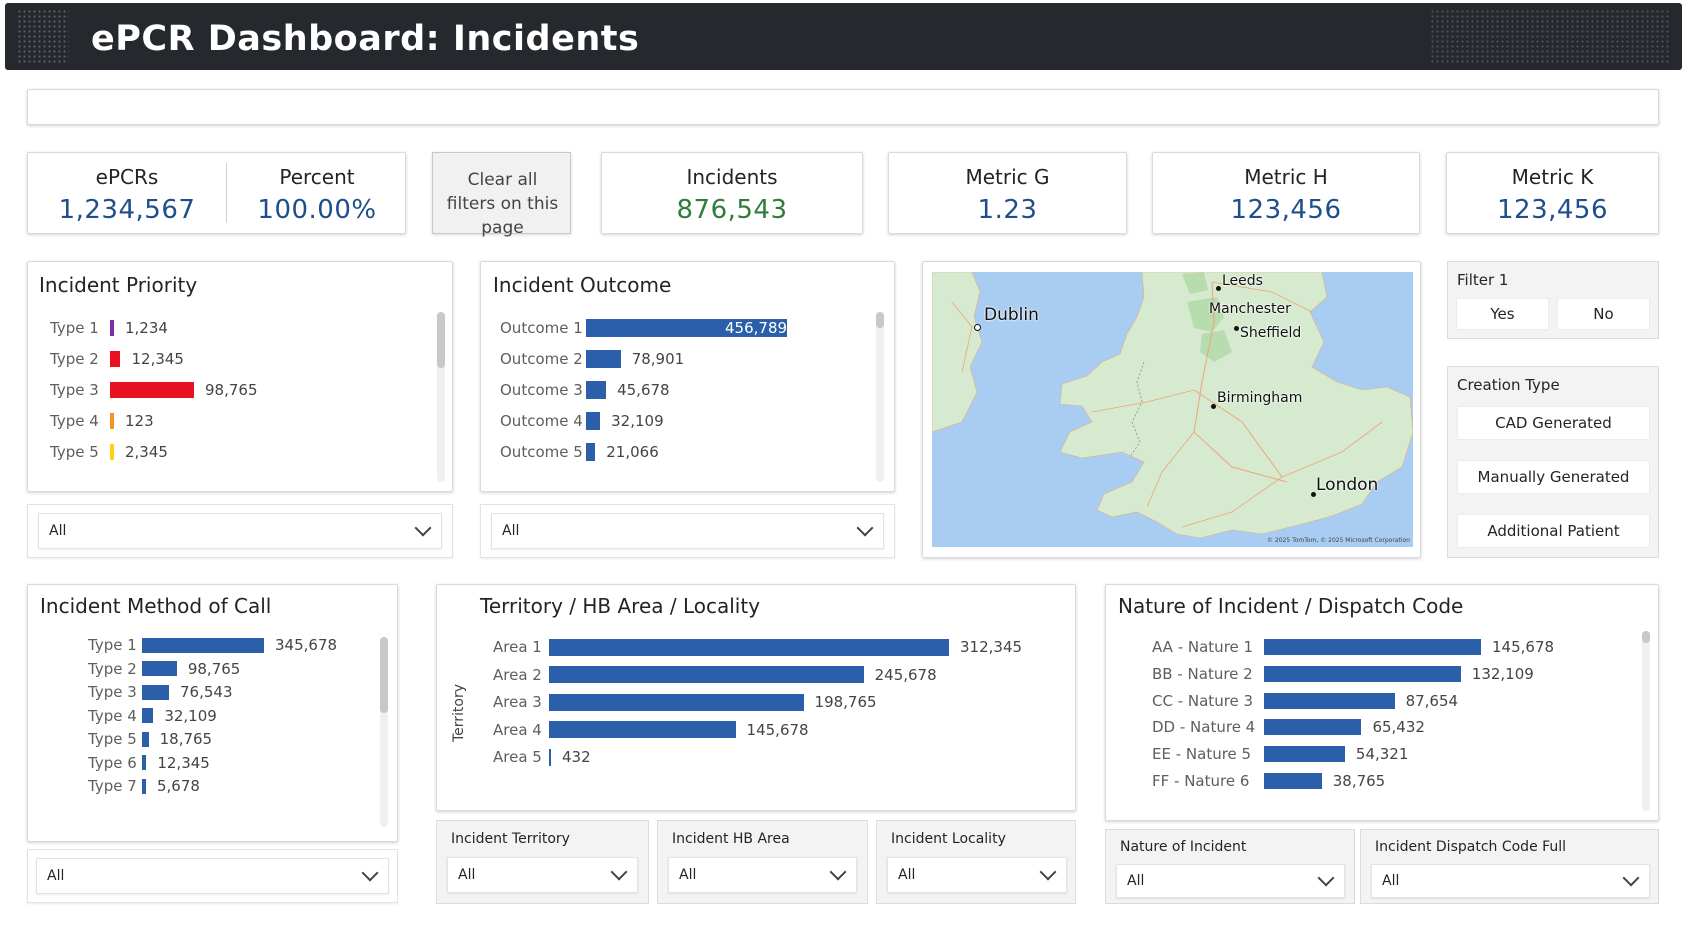 This screenshot has width=1688, height=932. Describe the element at coordinates (43, 37) in the screenshot. I see `header-pattern-left` at that location.